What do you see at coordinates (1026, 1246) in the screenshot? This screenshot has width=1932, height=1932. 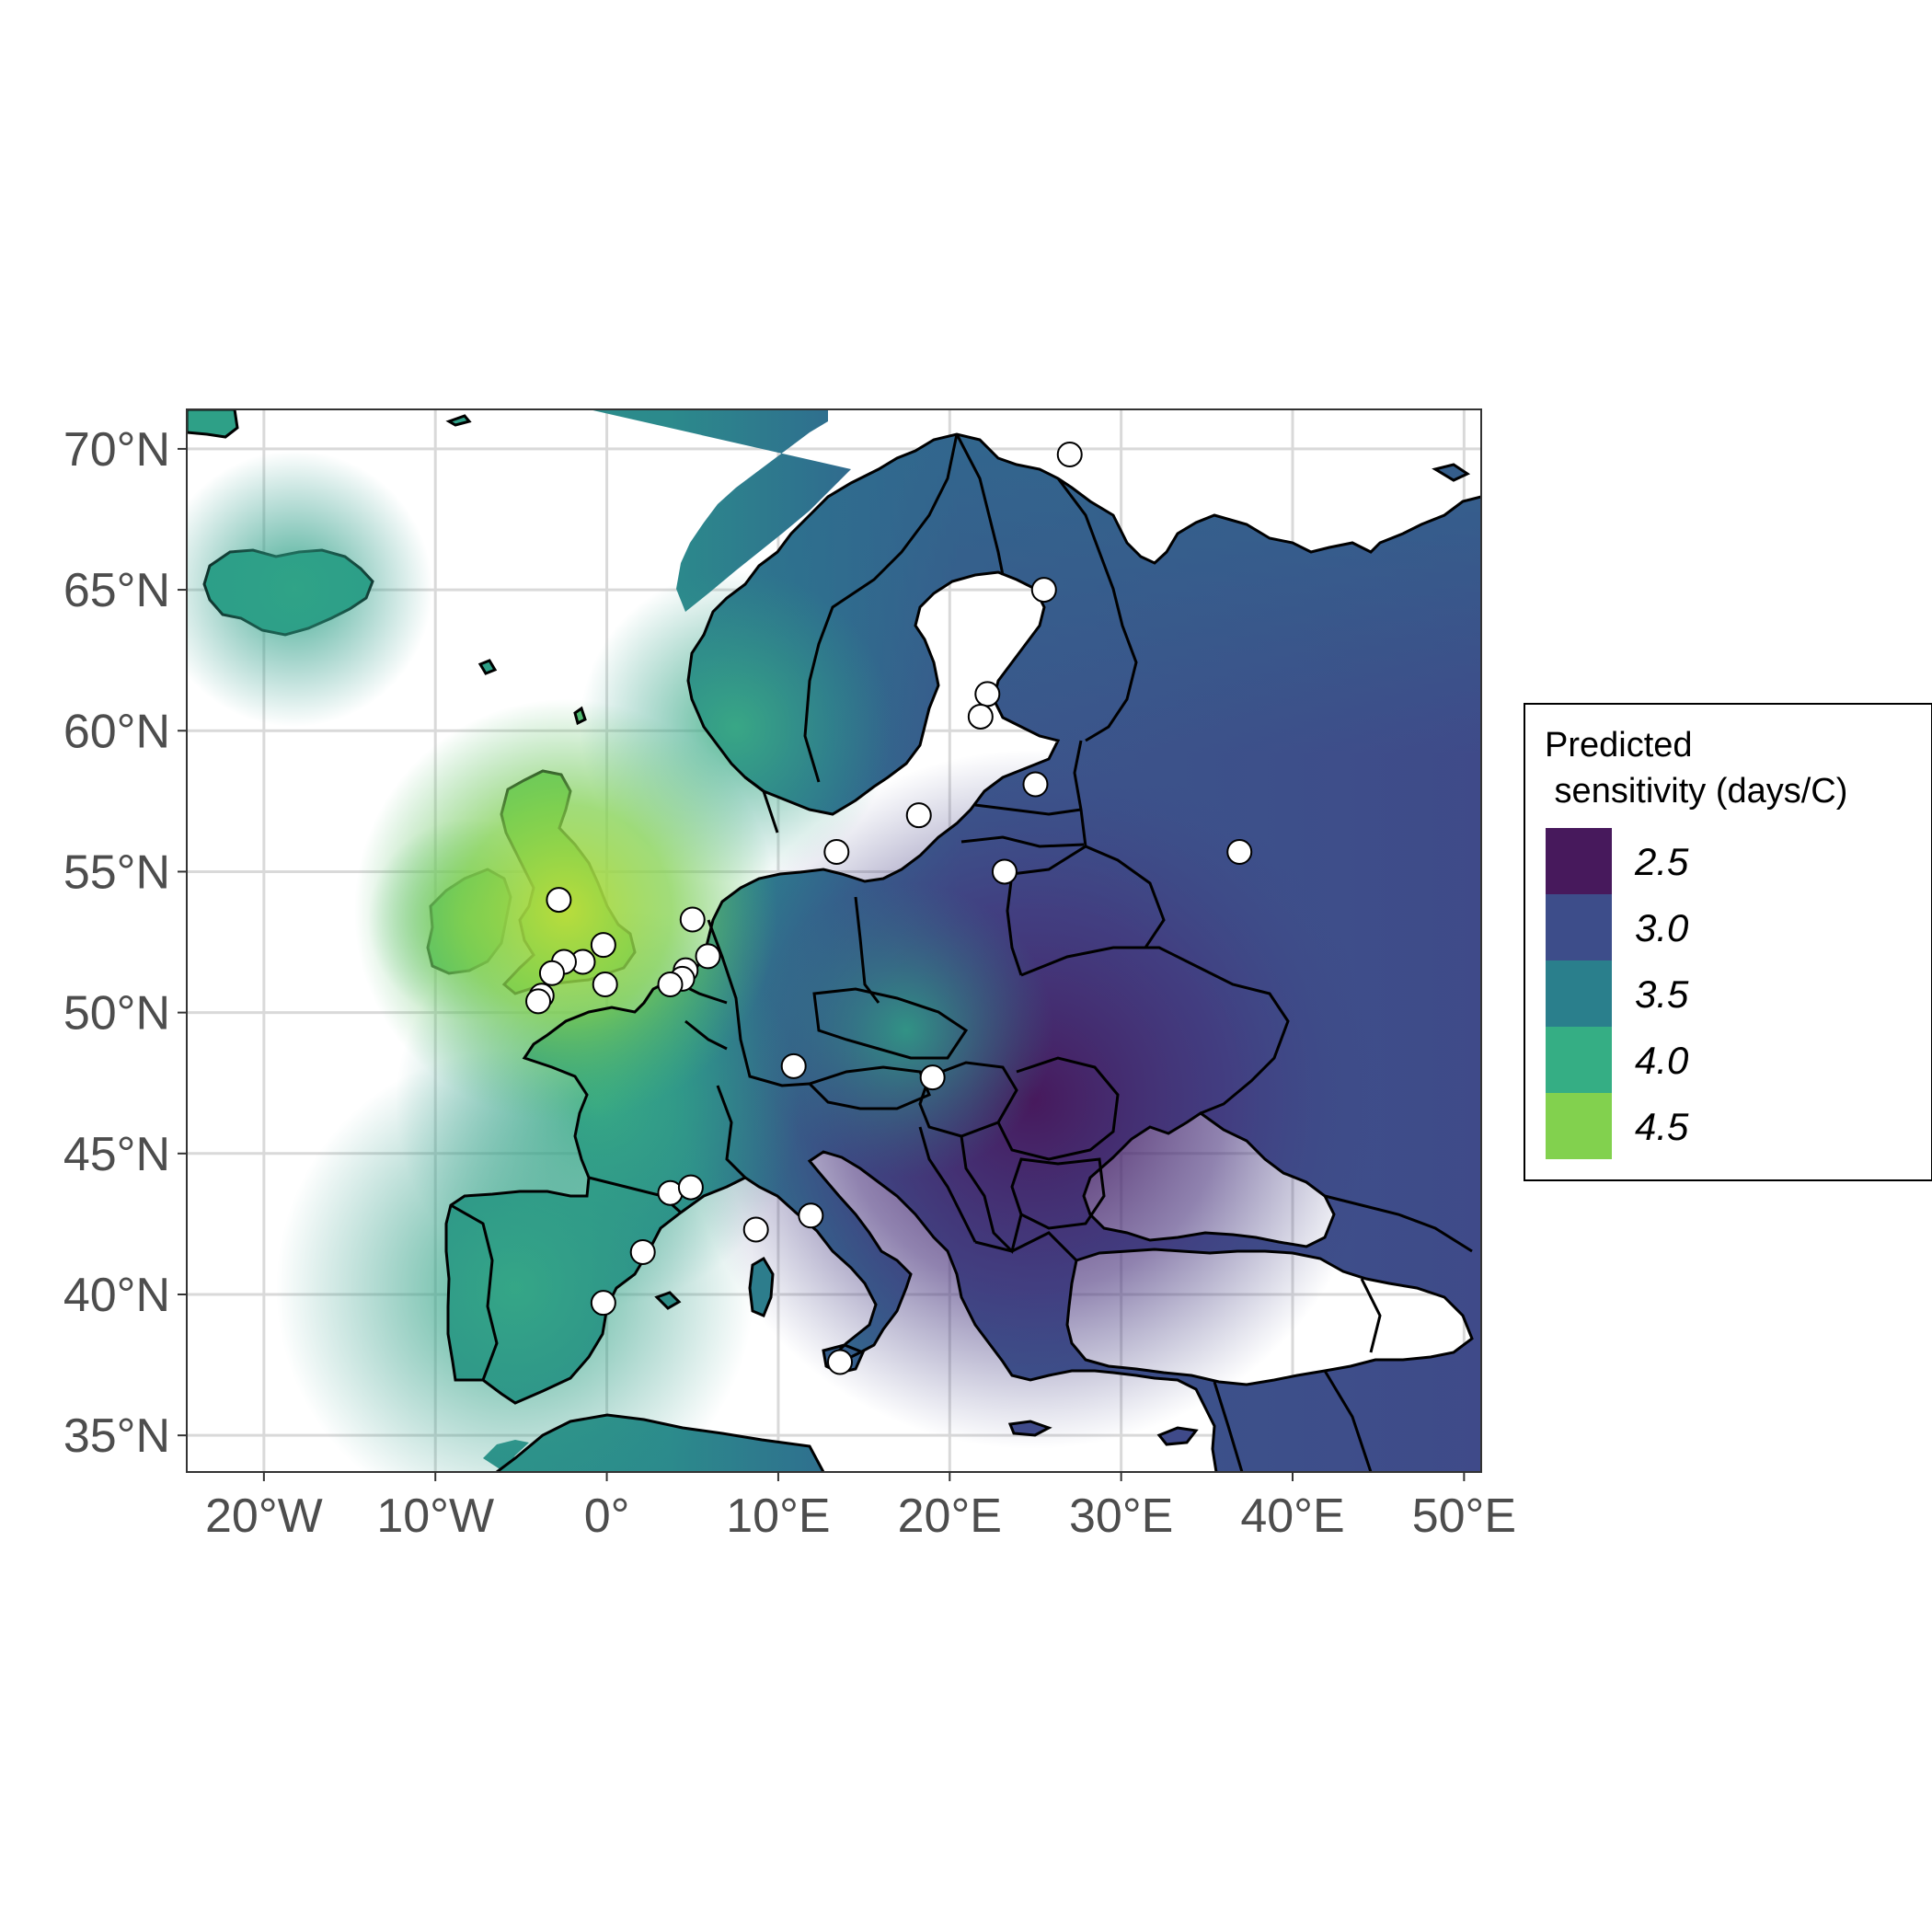 I see `border-greece` at bounding box center [1026, 1246].